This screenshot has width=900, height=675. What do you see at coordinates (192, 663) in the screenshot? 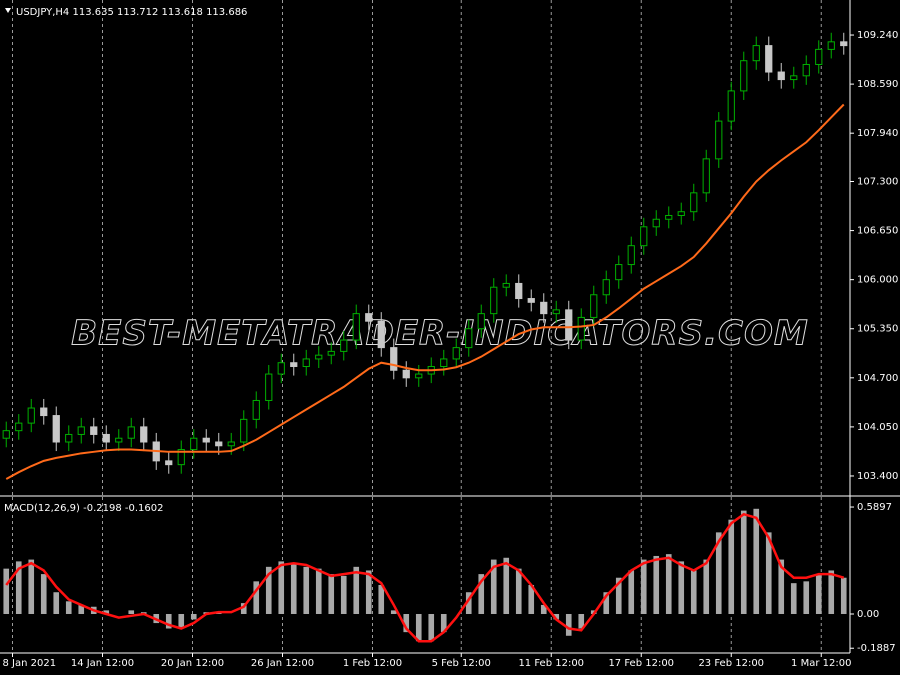
I see `x-tick-label: 20 Jan 12:00` at bounding box center [192, 663].